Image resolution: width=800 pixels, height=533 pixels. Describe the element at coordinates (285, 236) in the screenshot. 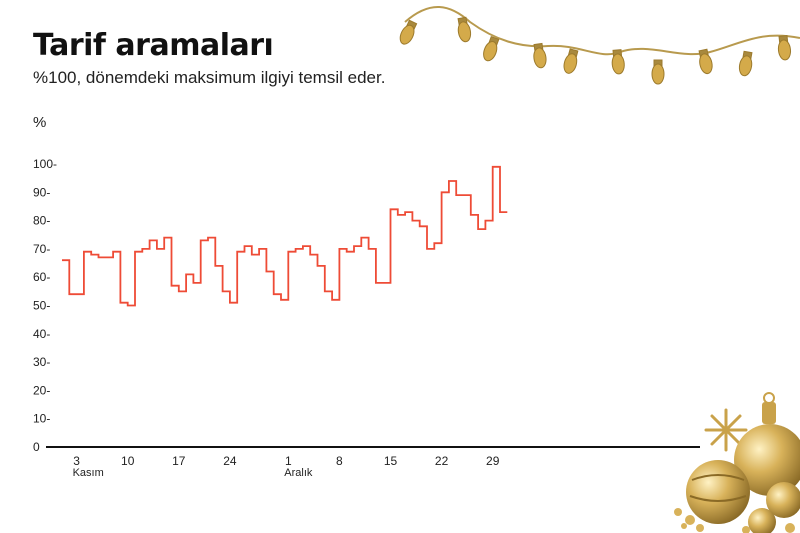

I see `series-line` at that location.